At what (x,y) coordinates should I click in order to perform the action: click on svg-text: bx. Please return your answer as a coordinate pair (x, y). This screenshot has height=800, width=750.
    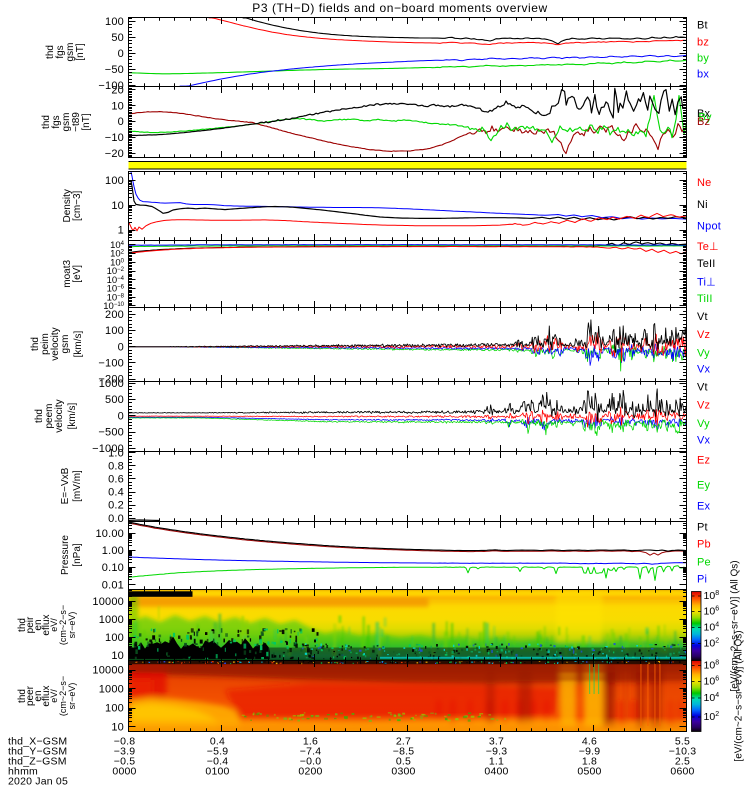
    Looking at the image, I should click on (703, 75).